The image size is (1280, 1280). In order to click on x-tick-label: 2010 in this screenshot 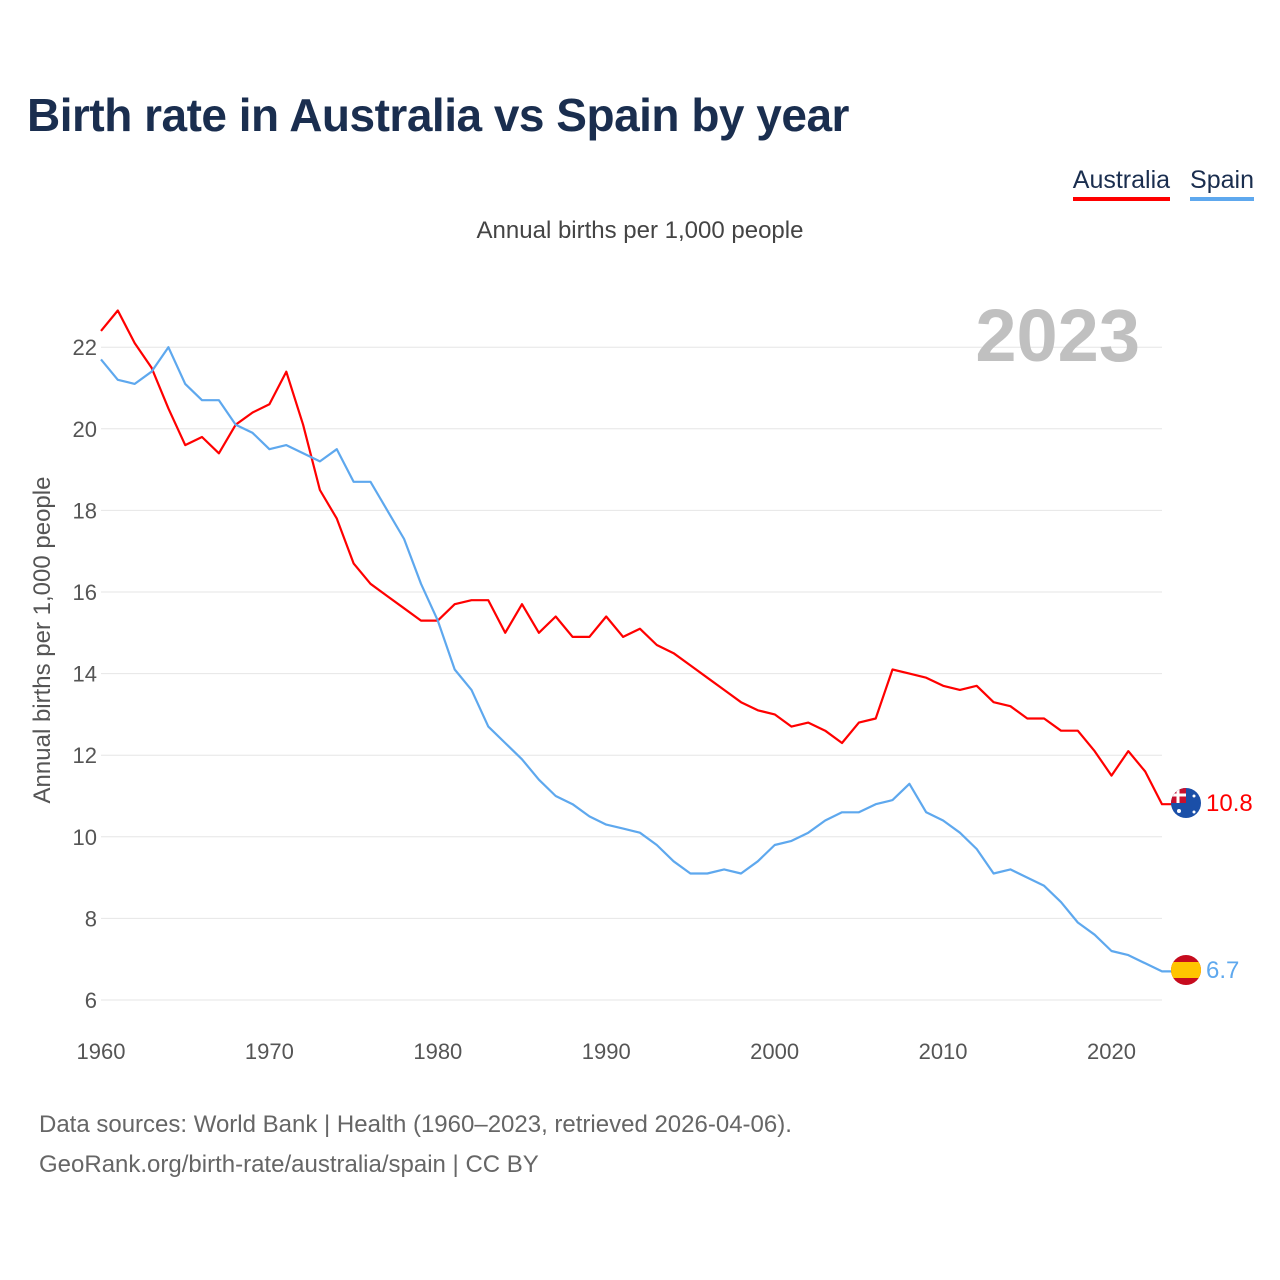, I will do `click(943, 1051)`.